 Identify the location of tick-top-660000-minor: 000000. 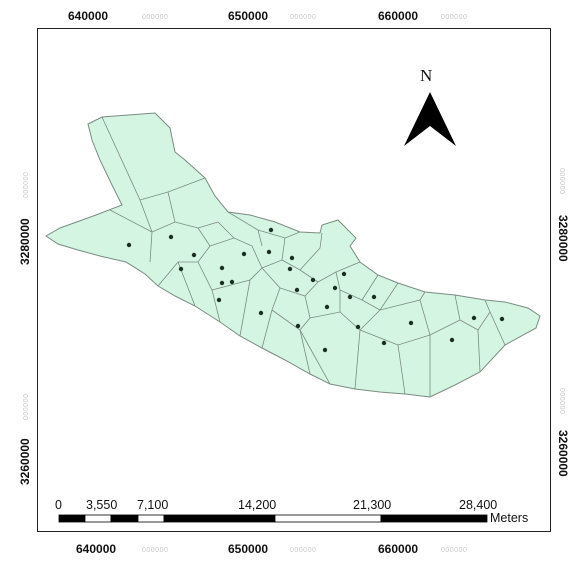
(454, 17).